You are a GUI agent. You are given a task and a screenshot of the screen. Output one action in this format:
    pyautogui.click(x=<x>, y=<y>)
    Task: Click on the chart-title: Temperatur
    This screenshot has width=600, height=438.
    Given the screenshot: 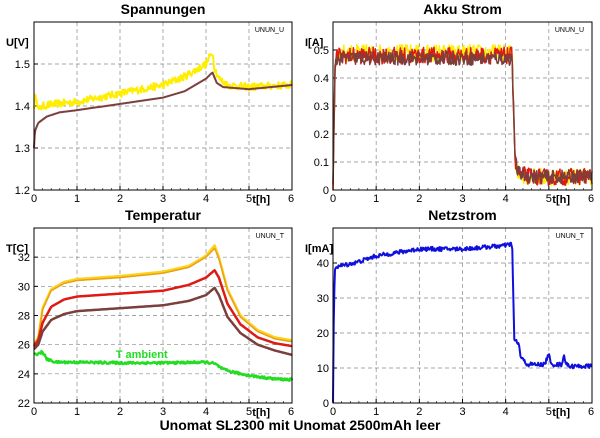 What is the action you would take?
    pyautogui.click(x=163, y=215)
    